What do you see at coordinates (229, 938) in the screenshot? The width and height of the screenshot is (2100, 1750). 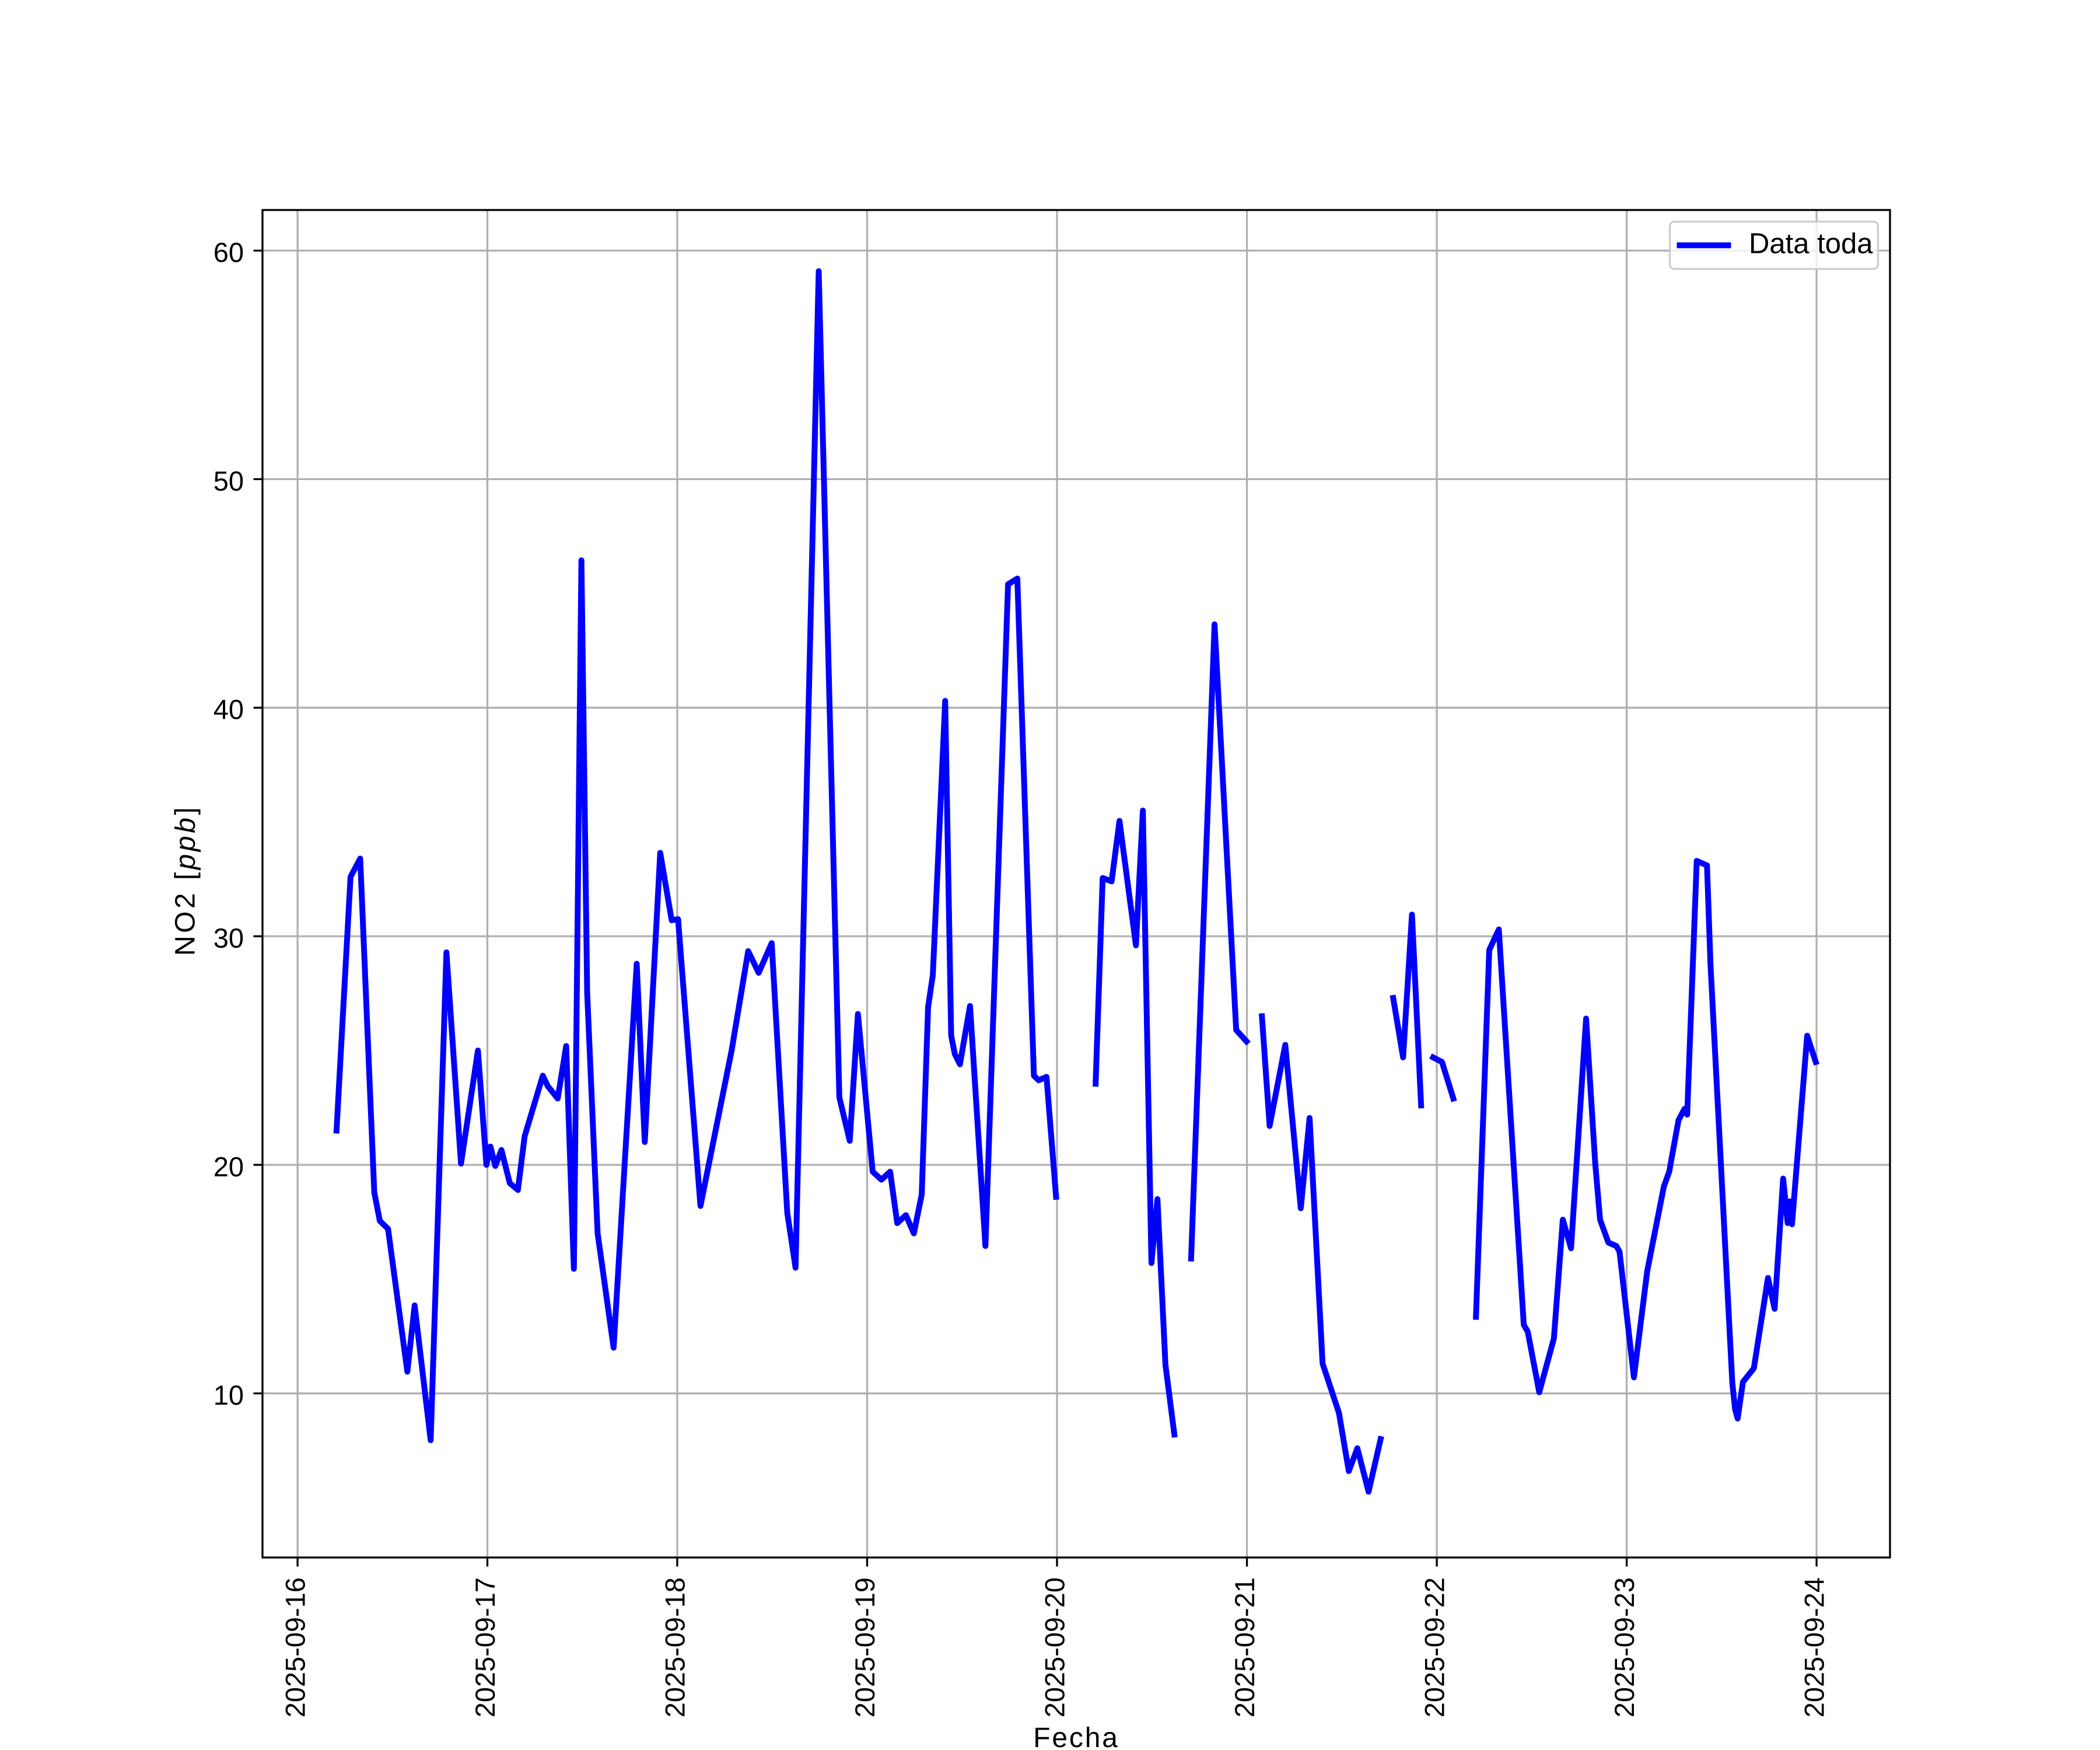 I see `svg-text: 30` at bounding box center [229, 938].